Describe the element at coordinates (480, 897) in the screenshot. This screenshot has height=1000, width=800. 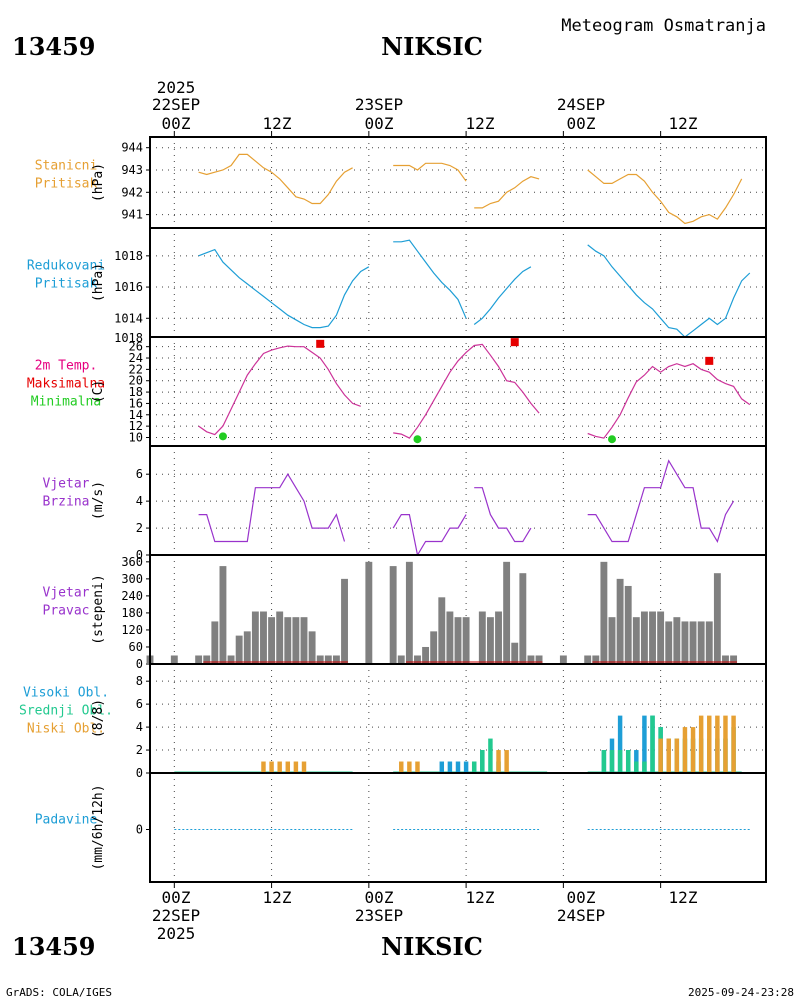
I see `axis-bottom-12z-2: 12Z` at that location.